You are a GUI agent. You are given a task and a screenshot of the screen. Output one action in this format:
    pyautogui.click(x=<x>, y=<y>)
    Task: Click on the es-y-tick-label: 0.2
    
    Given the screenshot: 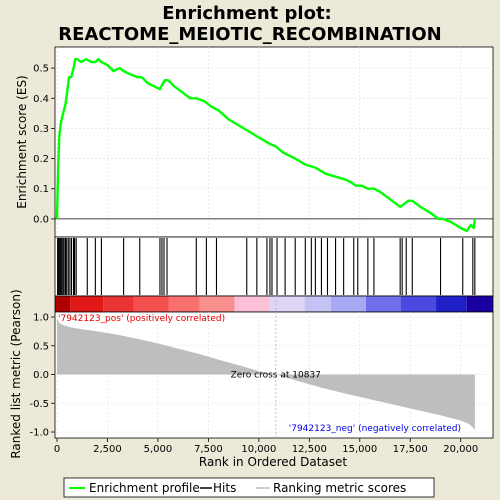 What is the action you would take?
    pyautogui.click(x=41, y=159)
    